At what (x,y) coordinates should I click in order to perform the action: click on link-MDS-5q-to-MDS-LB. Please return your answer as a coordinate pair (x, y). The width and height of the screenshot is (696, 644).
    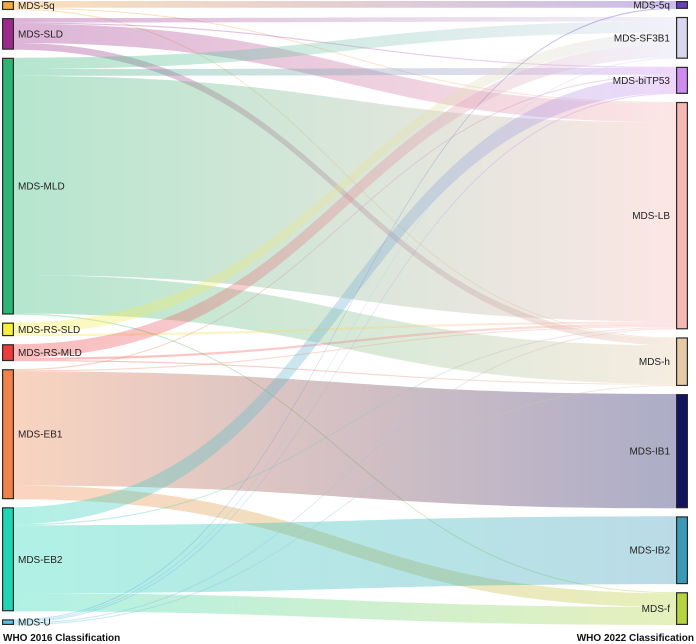
    Looking at the image, I should click on (345, 55).